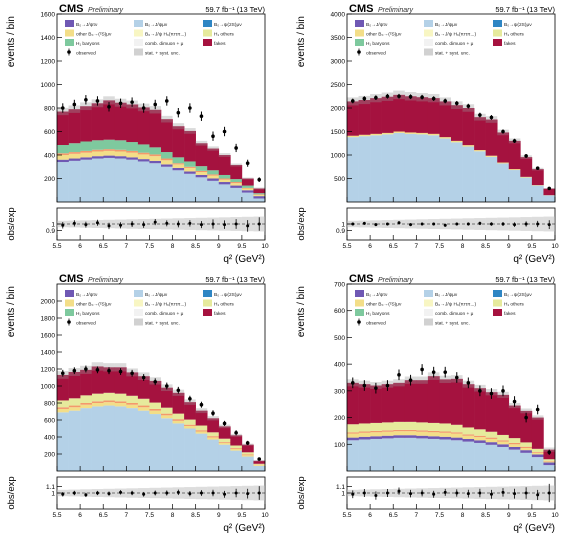  I want to click on y-tick-label: 600, so click(49, 421).